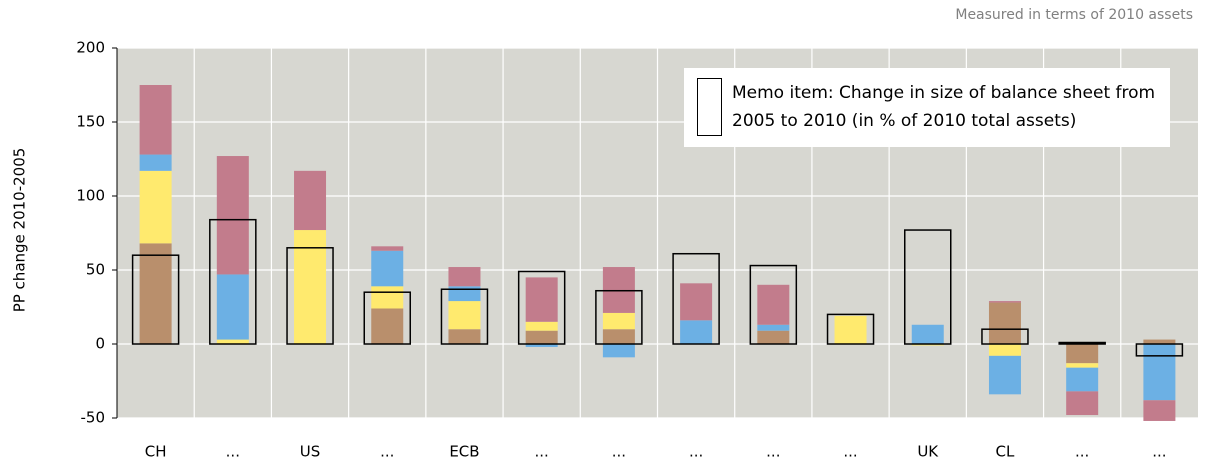 Image resolution: width=1207 pixels, height=467 pixels. I want to click on y-tick-label: 50, so click(95, 270).